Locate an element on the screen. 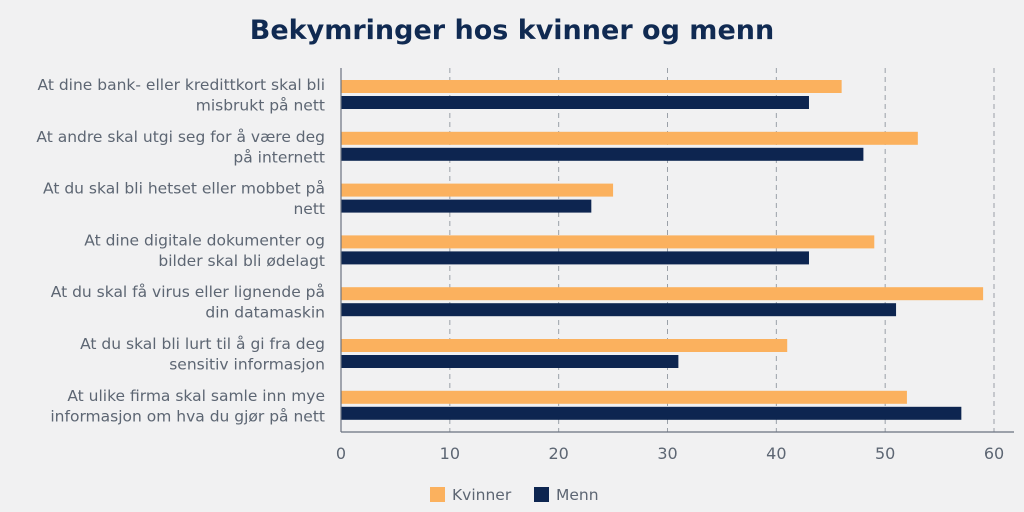 The width and height of the screenshot is (1024, 512). x-tick-label-30: 30 is located at coordinates (667, 453).